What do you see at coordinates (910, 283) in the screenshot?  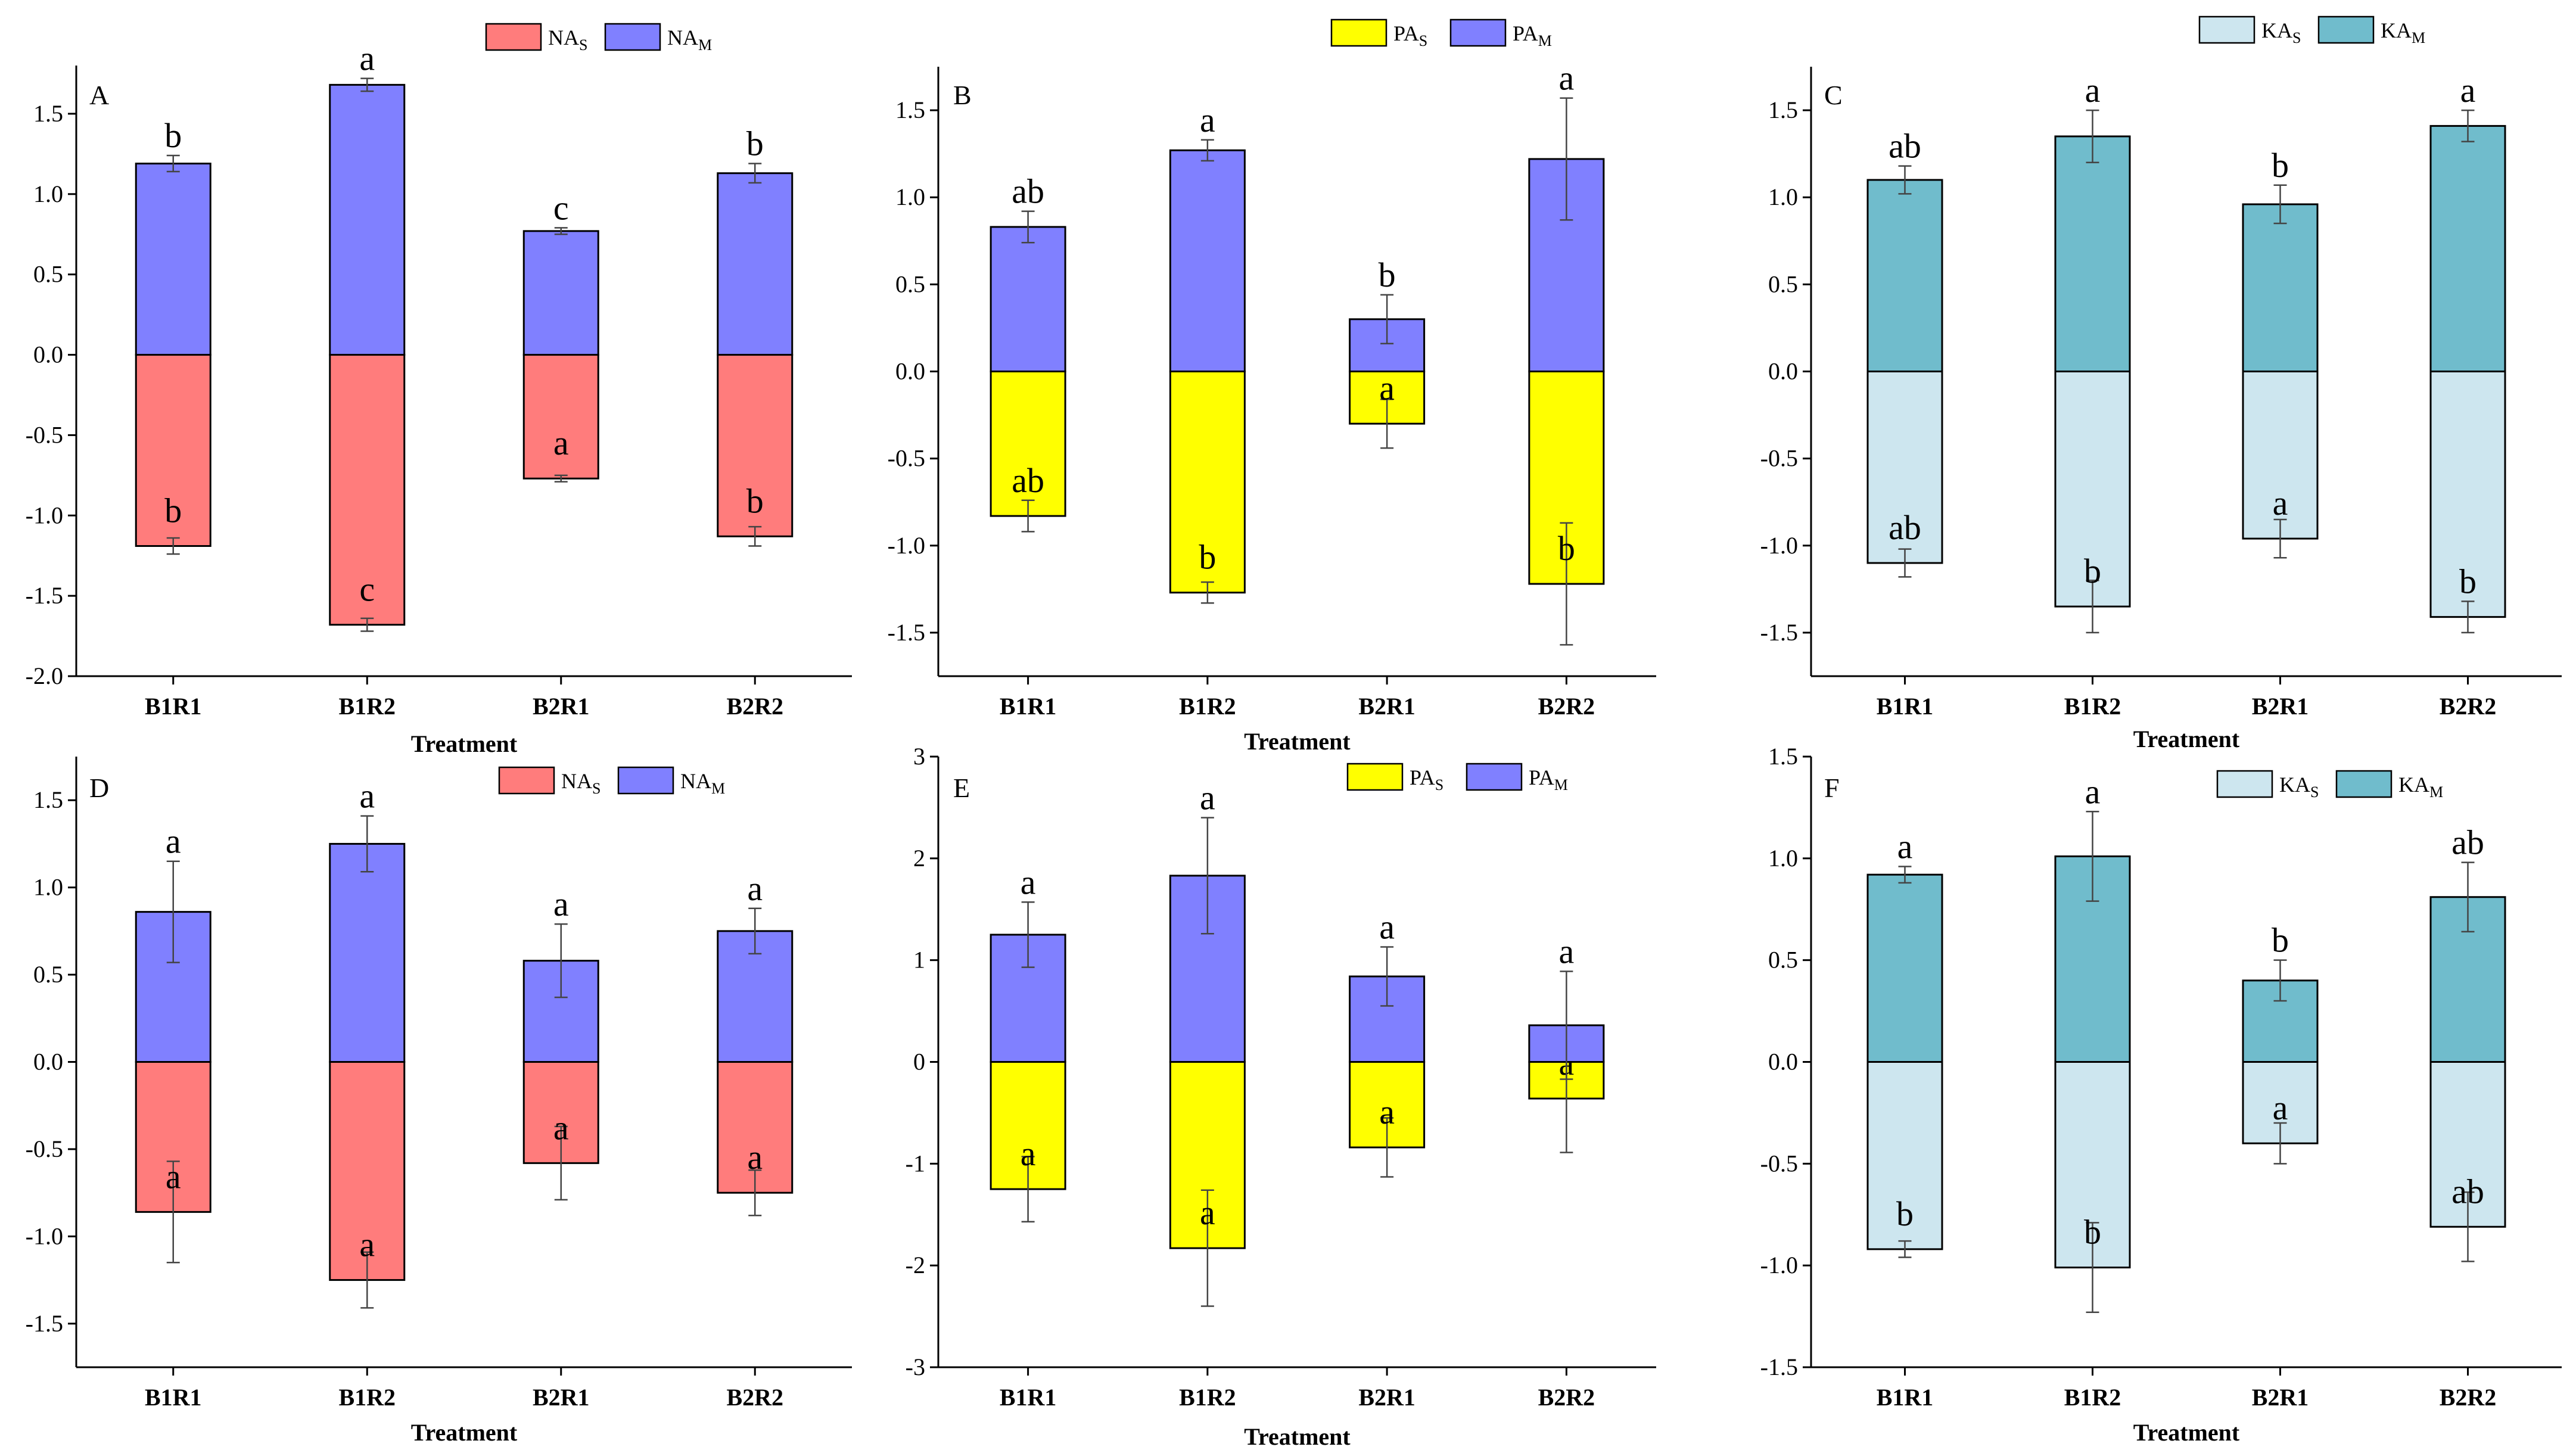 I see `y-tick-label: 0.5` at bounding box center [910, 283].